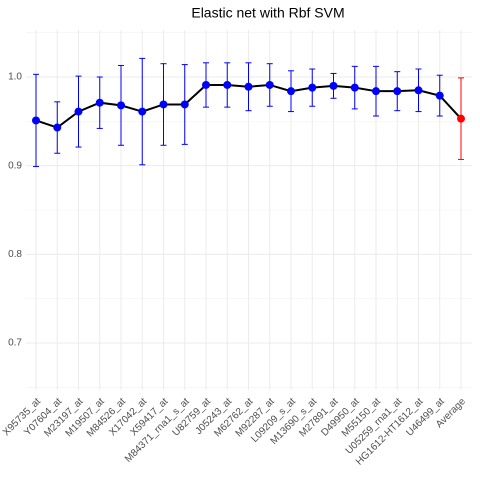 Image resolution: width=480 pixels, height=480 pixels. Describe the element at coordinates (15, 77) in the screenshot. I see `y-tick-label: 1.0` at that location.